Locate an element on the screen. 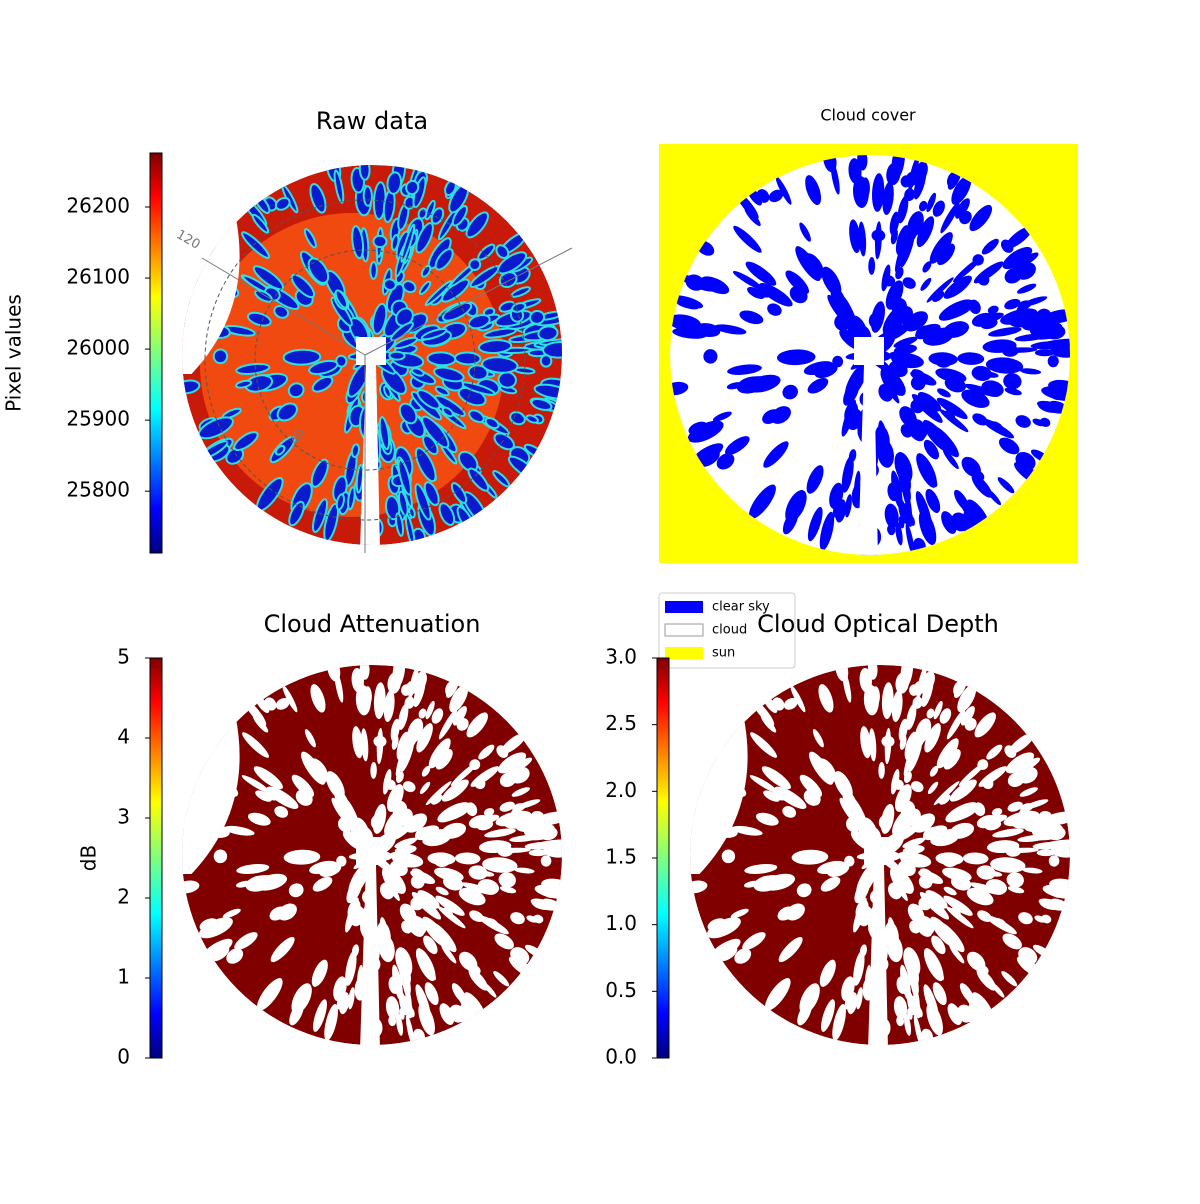 The width and height of the screenshot is (1200, 1204). colorbar-tick-label: 26100 is located at coordinates (98, 277).